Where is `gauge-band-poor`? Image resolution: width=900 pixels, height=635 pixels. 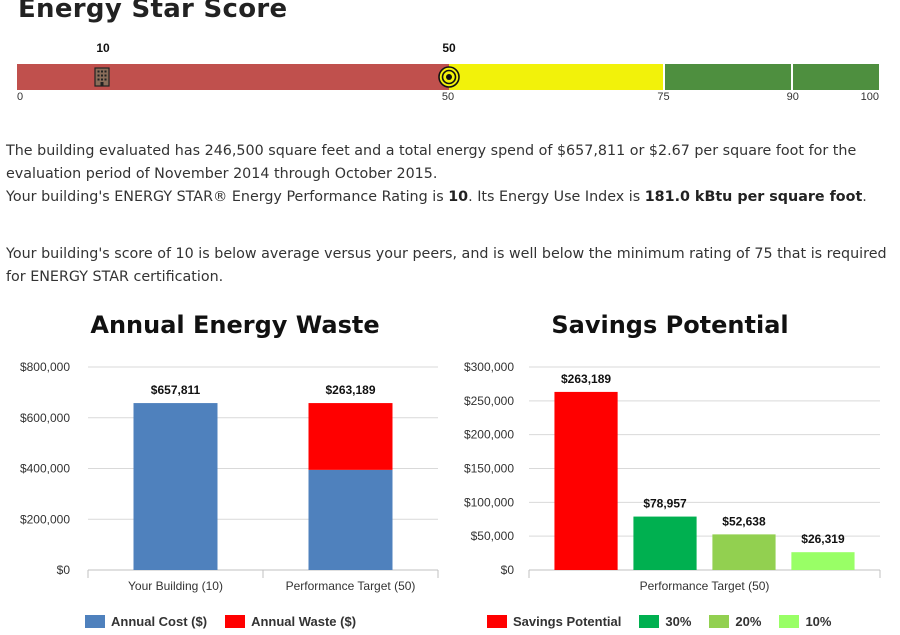
gauge-band-poor is located at coordinates (233, 77).